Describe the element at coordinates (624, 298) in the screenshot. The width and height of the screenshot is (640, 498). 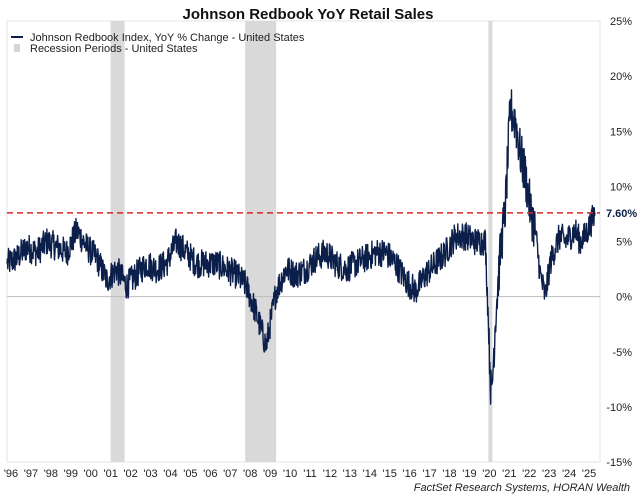
I see `y-tick-label: 0%` at that location.